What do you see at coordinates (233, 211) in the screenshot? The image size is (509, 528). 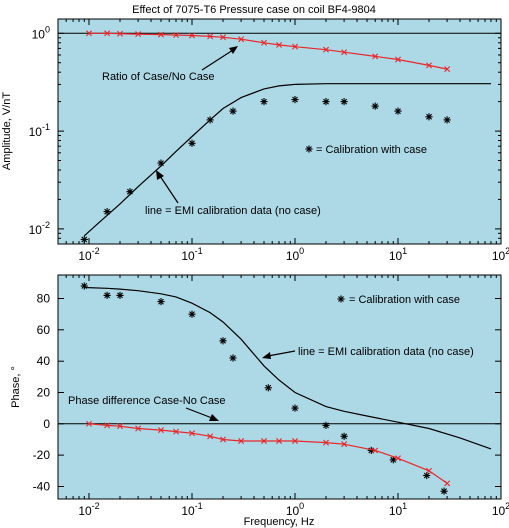 I see `amplitude-emi-annotation: line = EMI calibration data (no case)` at bounding box center [233, 211].